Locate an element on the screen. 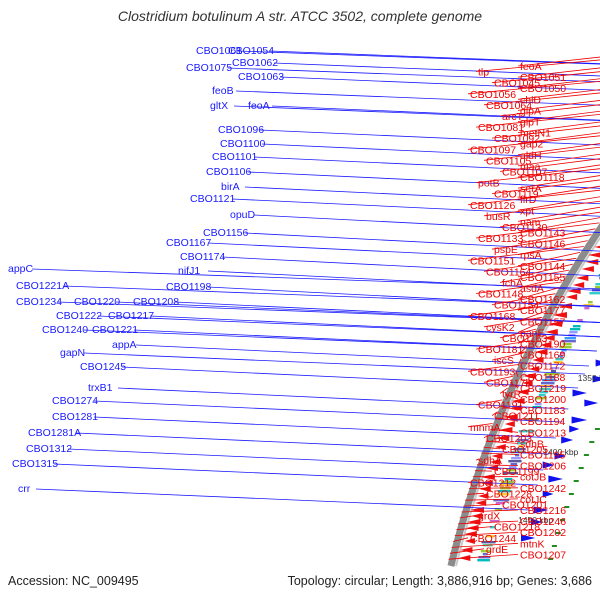 The width and height of the screenshot is (600, 600). reverse-gene-label: CBO1118 is located at coordinates (542, 178).